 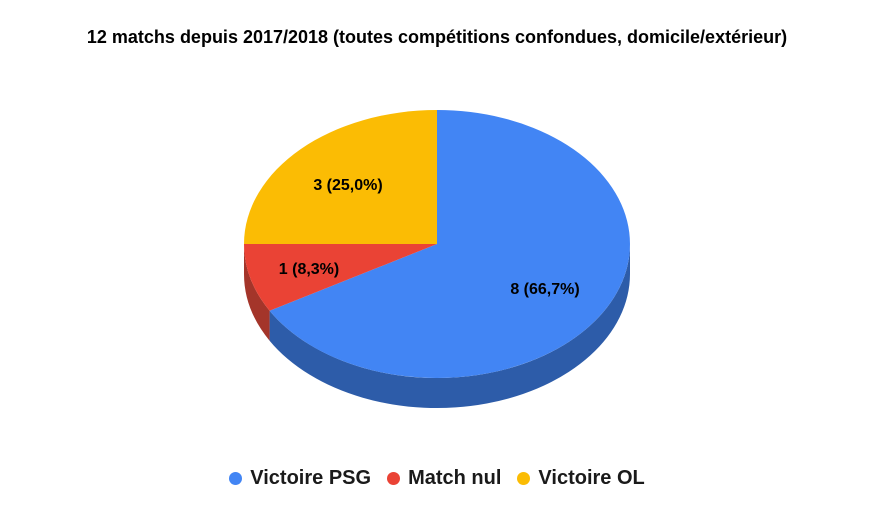 I want to click on legend-label-victoire-ol: Victoire OL, so click(x=591, y=478).